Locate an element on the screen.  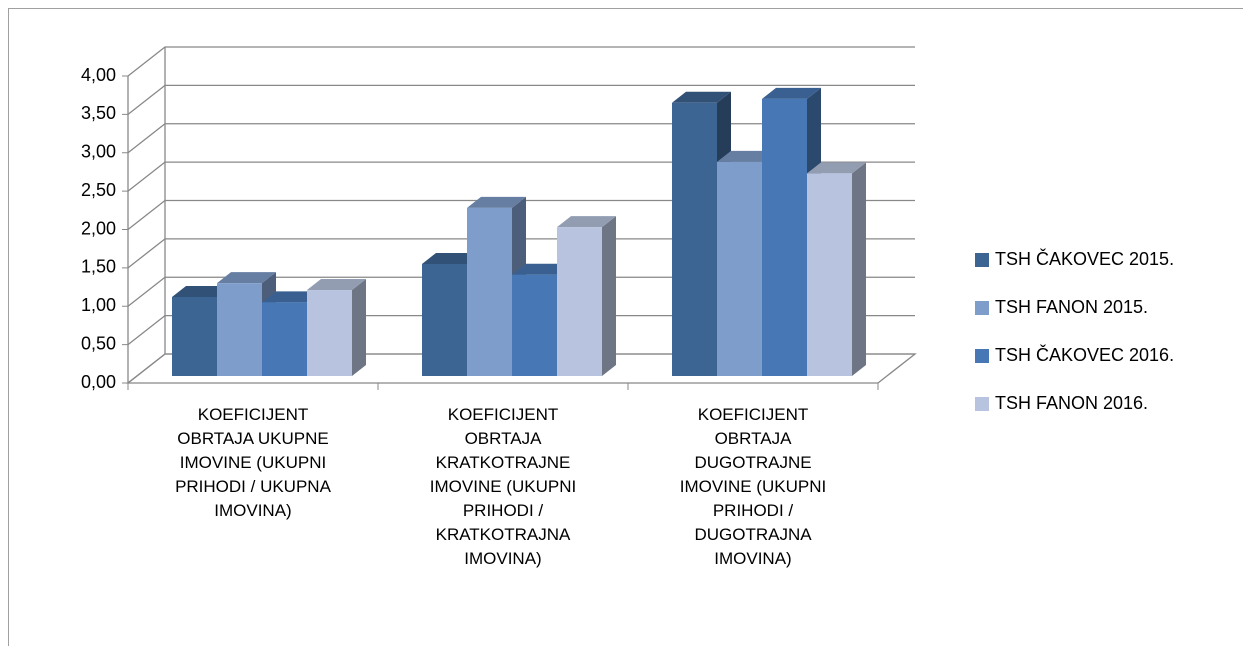
y-tick-label: 1,00 is located at coordinates (98, 305).